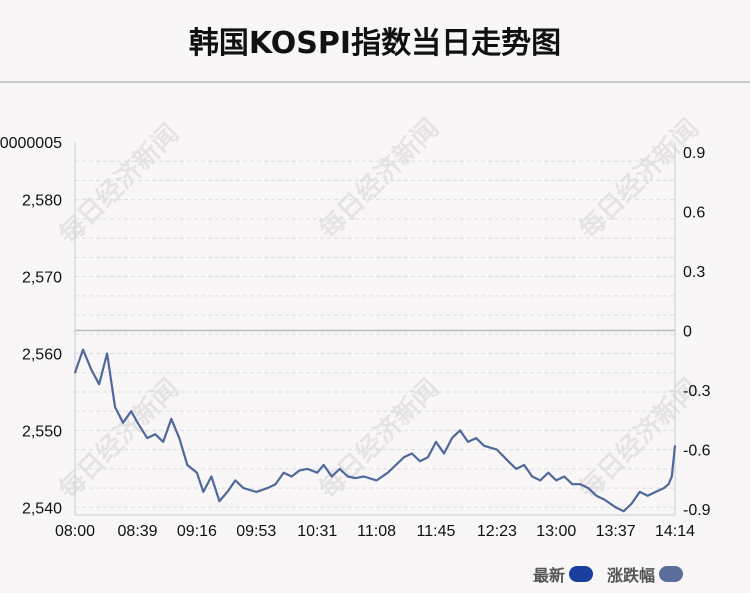  What do you see at coordinates (556, 531) in the screenshot?
I see `x-tick-label-8: 13:00` at bounding box center [556, 531].